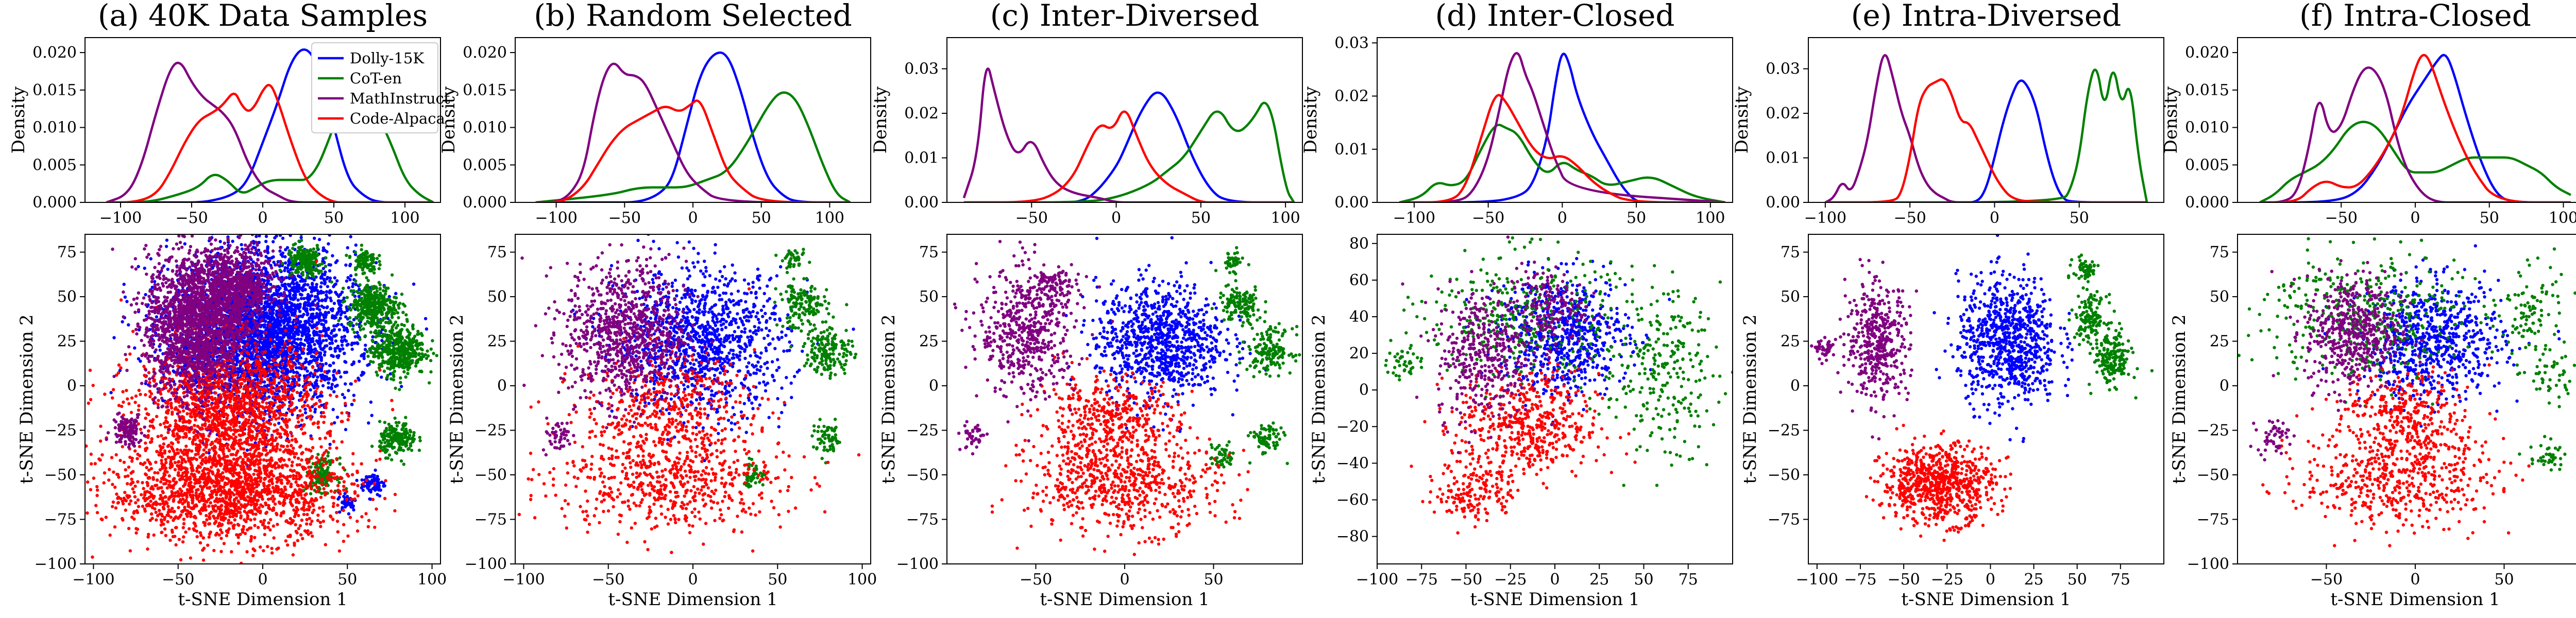 The height and width of the screenshot is (618, 2576). I want to click on legend-label-cot-en: CoT-en, so click(376, 78).